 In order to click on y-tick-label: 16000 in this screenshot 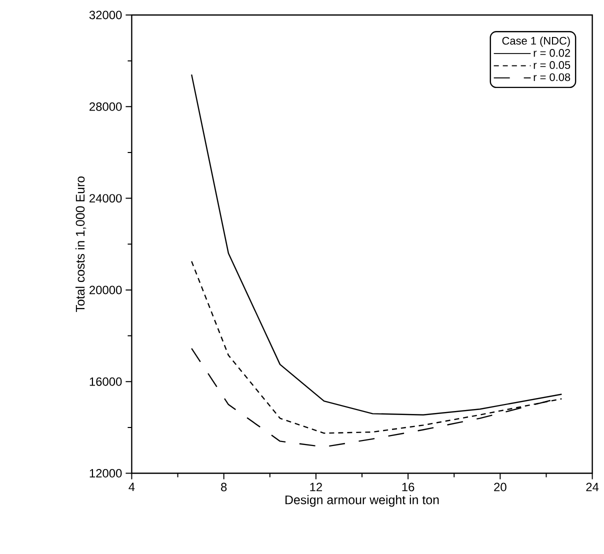, I will do `click(106, 381)`.